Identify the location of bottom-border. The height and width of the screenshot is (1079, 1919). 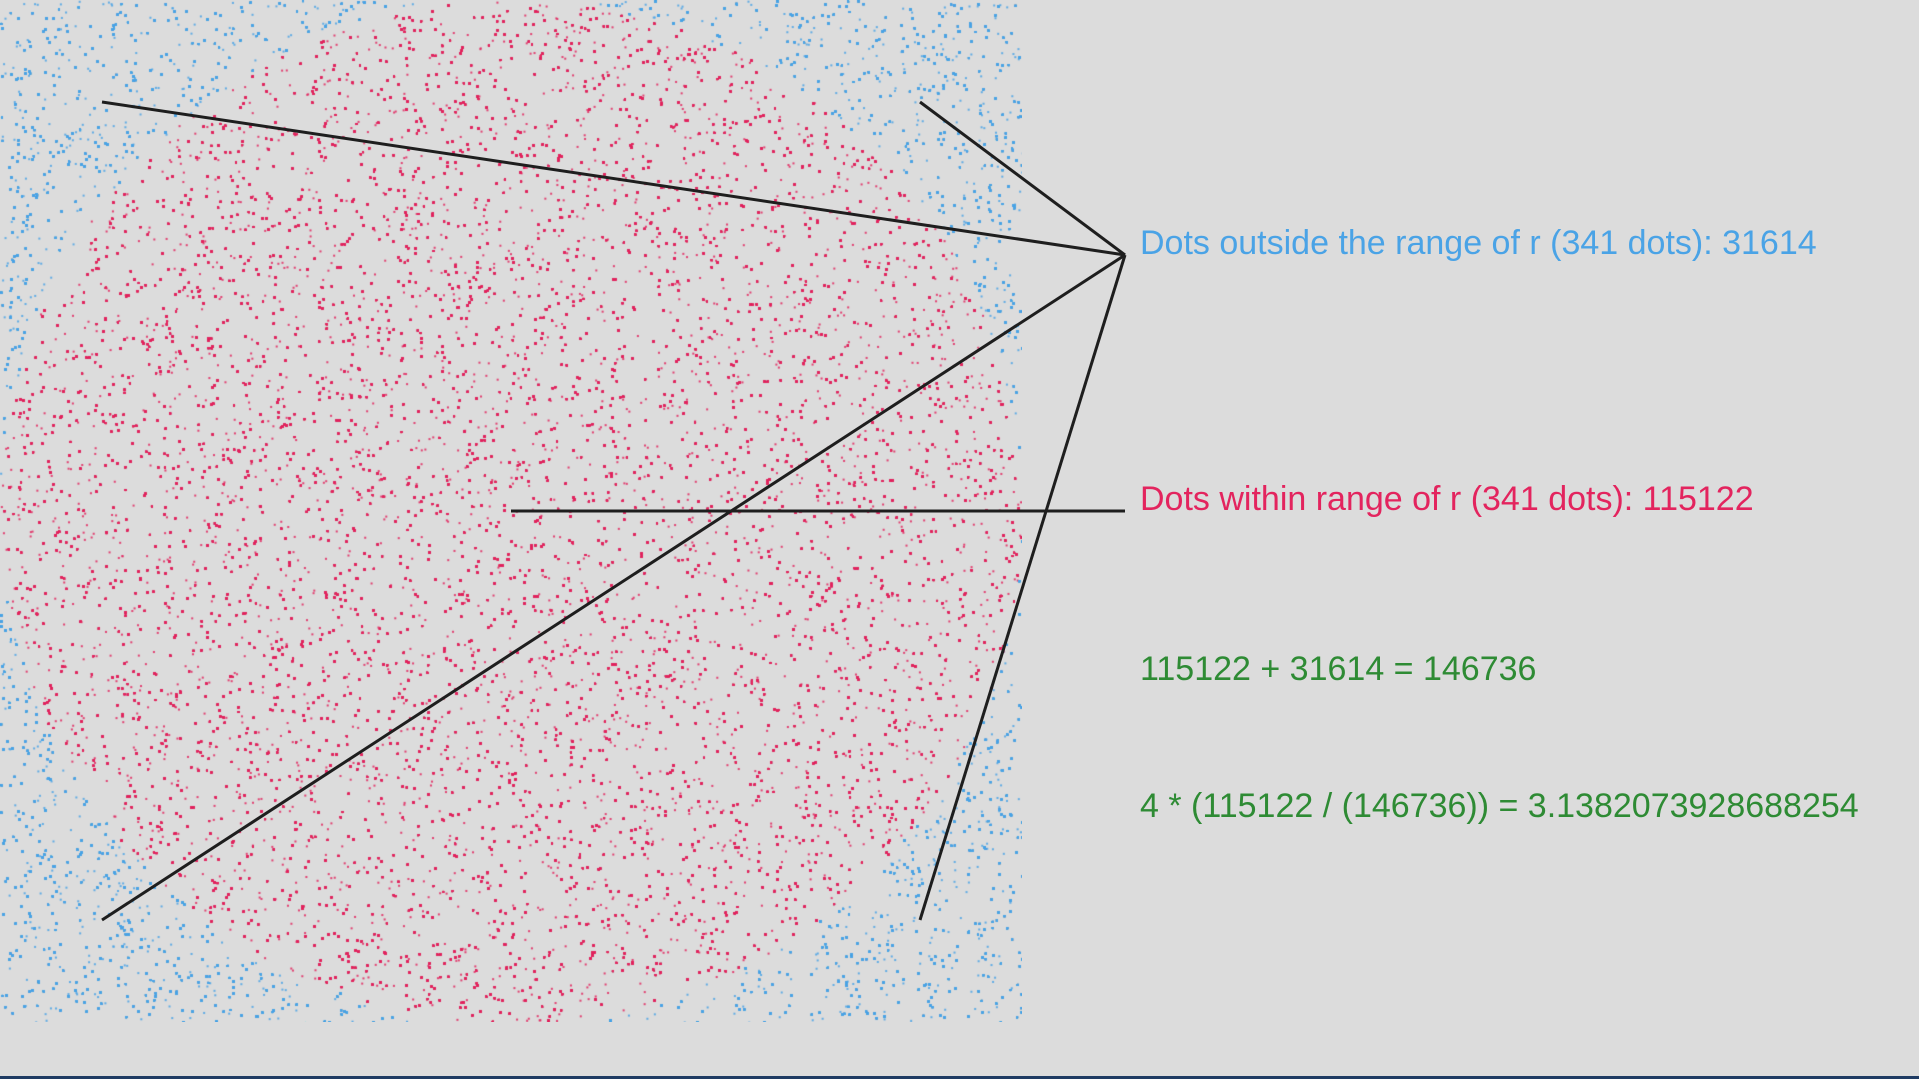
(959, 1077).